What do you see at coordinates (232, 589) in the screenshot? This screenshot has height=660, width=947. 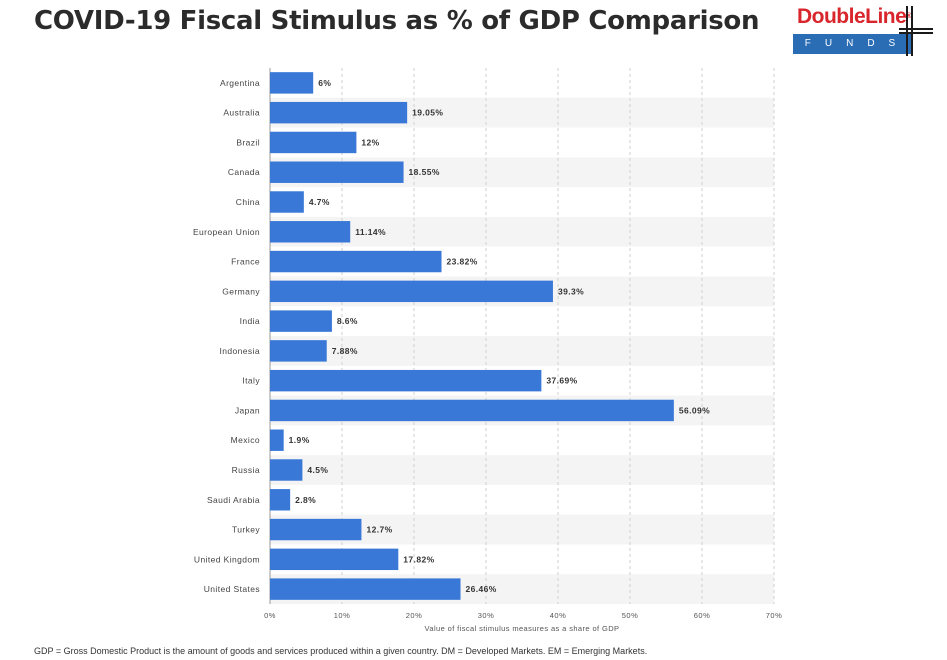 I see `category-label: United States` at bounding box center [232, 589].